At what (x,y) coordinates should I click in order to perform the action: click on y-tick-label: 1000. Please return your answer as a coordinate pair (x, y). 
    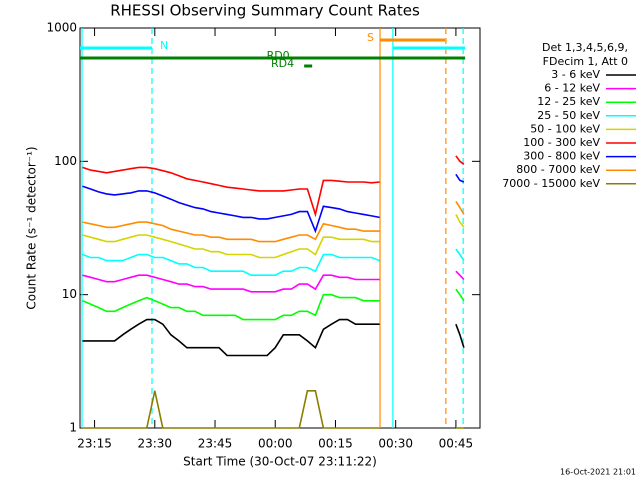
    Looking at the image, I should click on (61, 28).